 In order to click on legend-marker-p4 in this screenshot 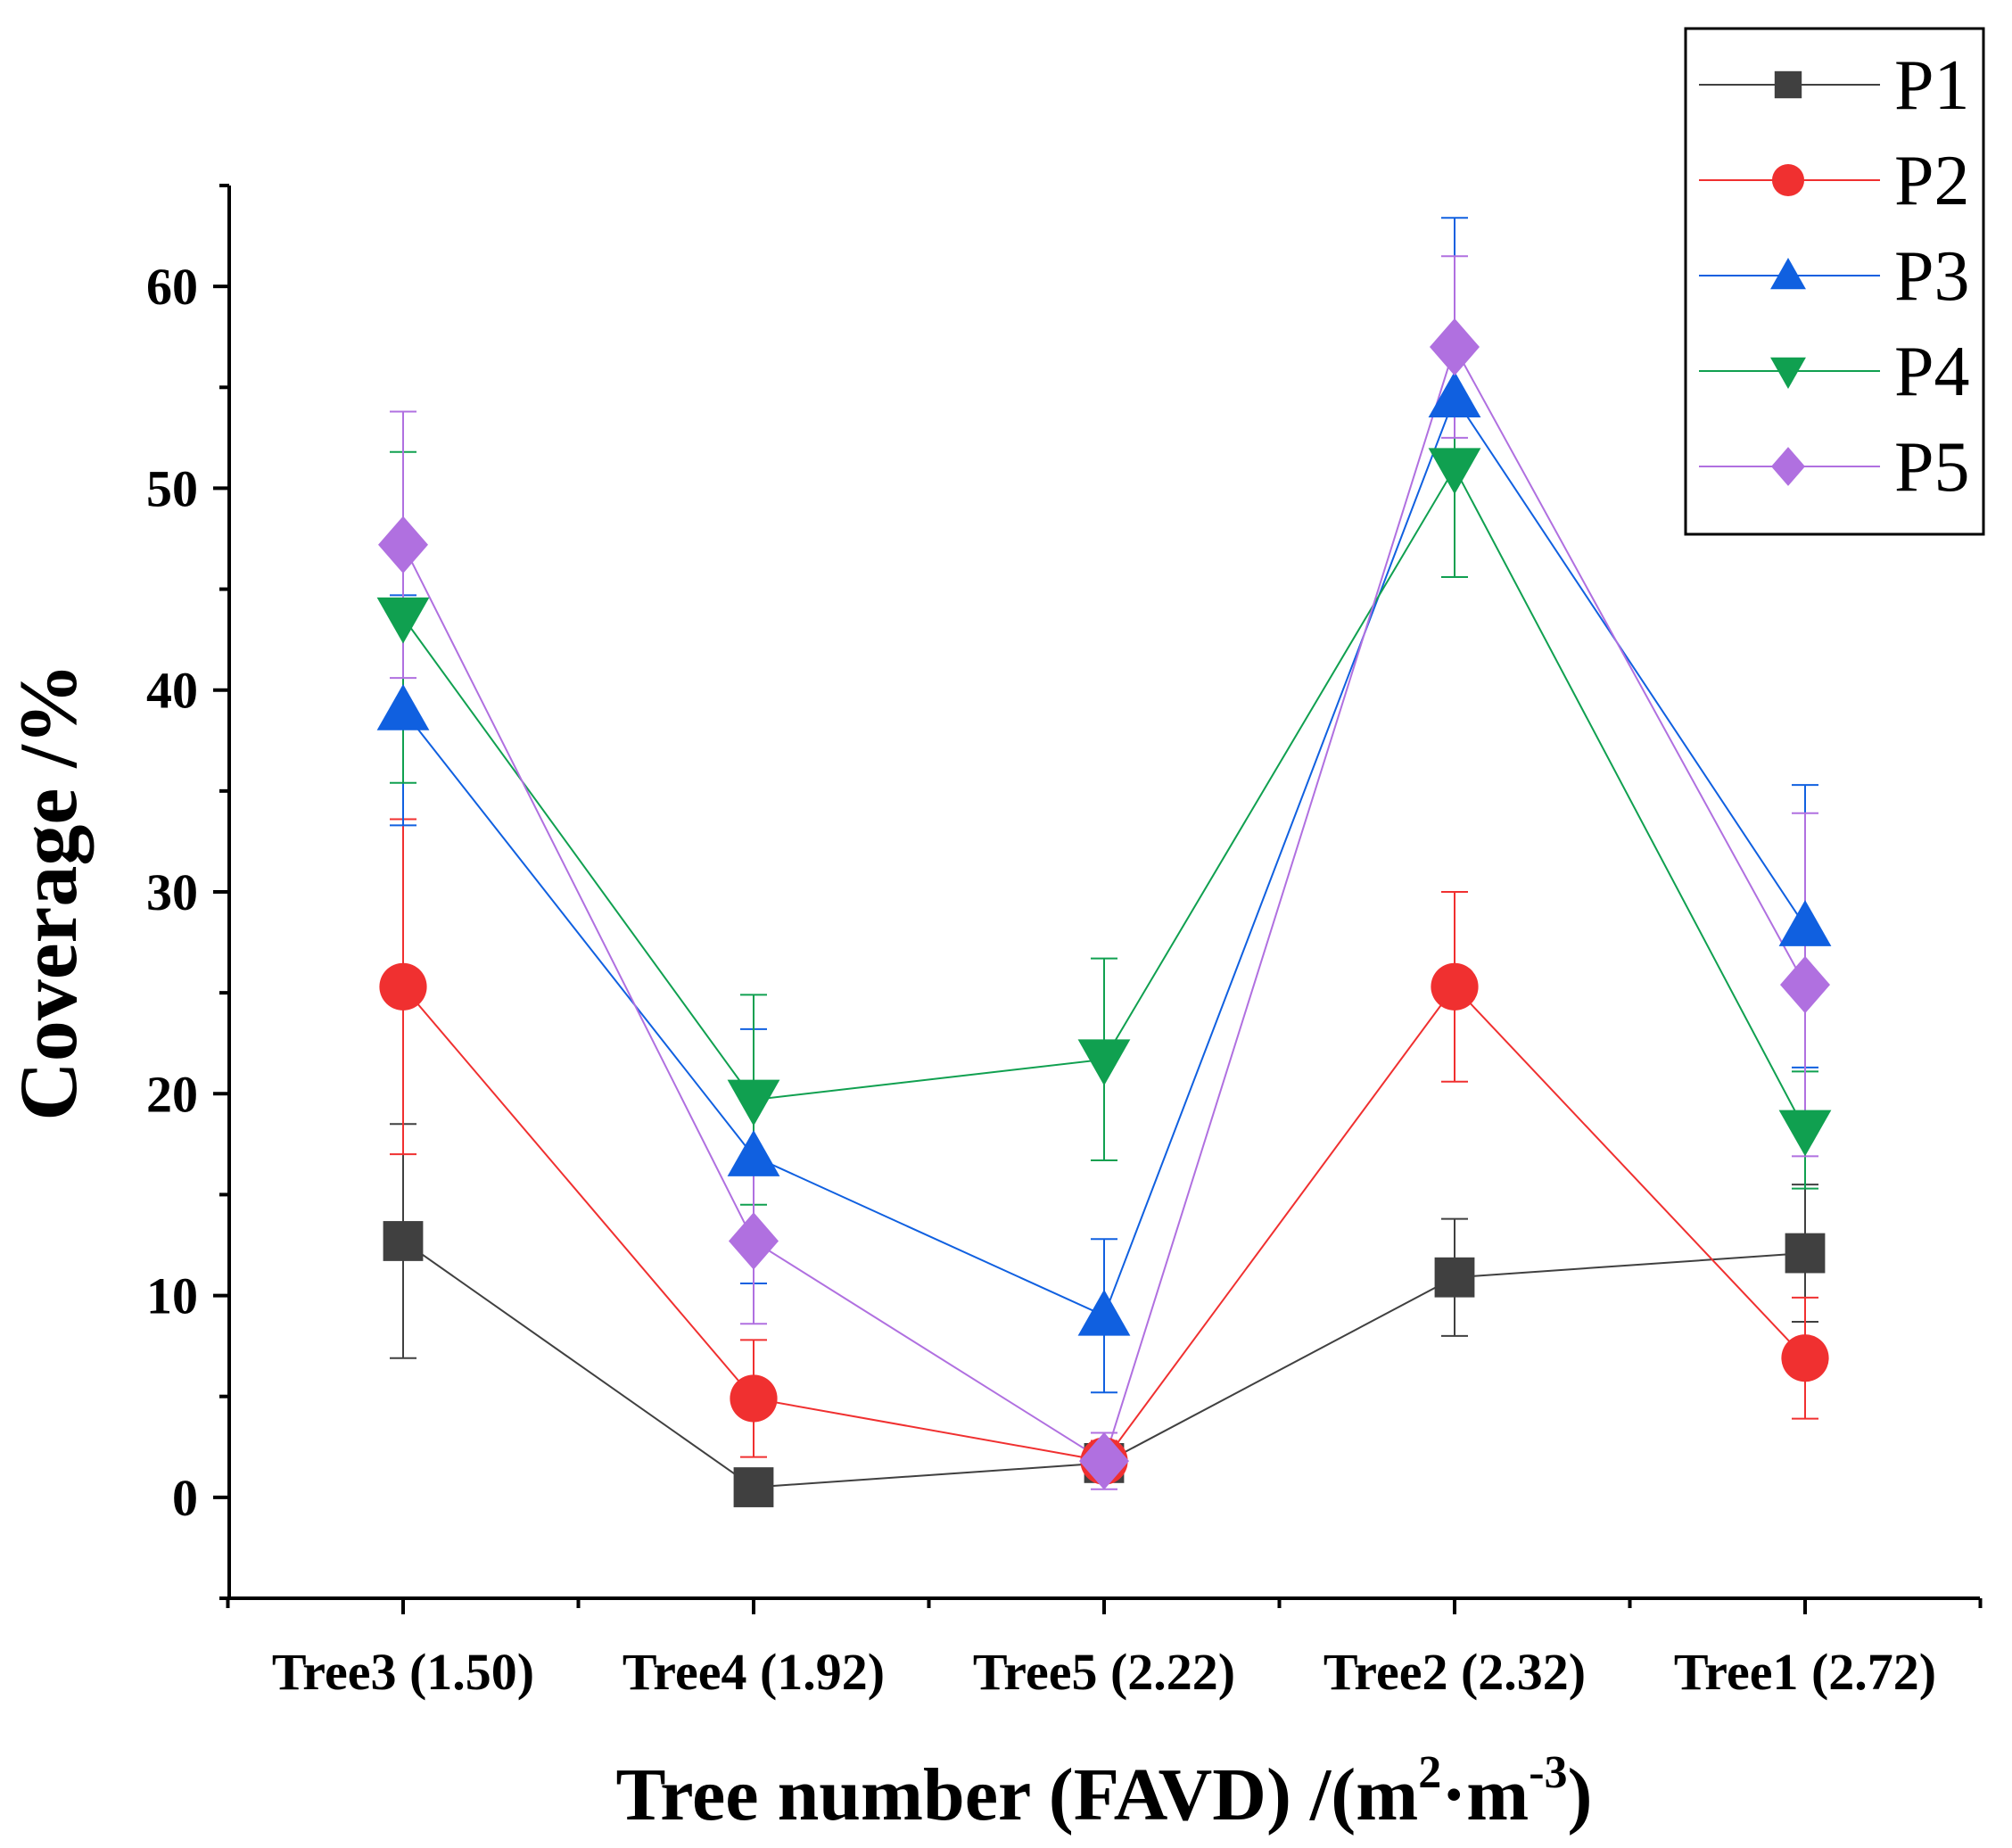, I will do `click(1788, 373)`.